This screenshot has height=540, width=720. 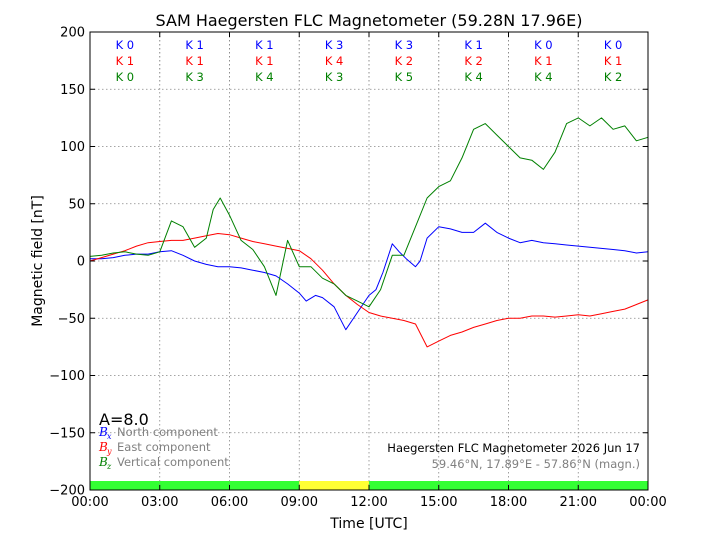 What do you see at coordinates (404, 61) in the screenshot?
I see `kp-label-r1-c4: K 2` at bounding box center [404, 61].